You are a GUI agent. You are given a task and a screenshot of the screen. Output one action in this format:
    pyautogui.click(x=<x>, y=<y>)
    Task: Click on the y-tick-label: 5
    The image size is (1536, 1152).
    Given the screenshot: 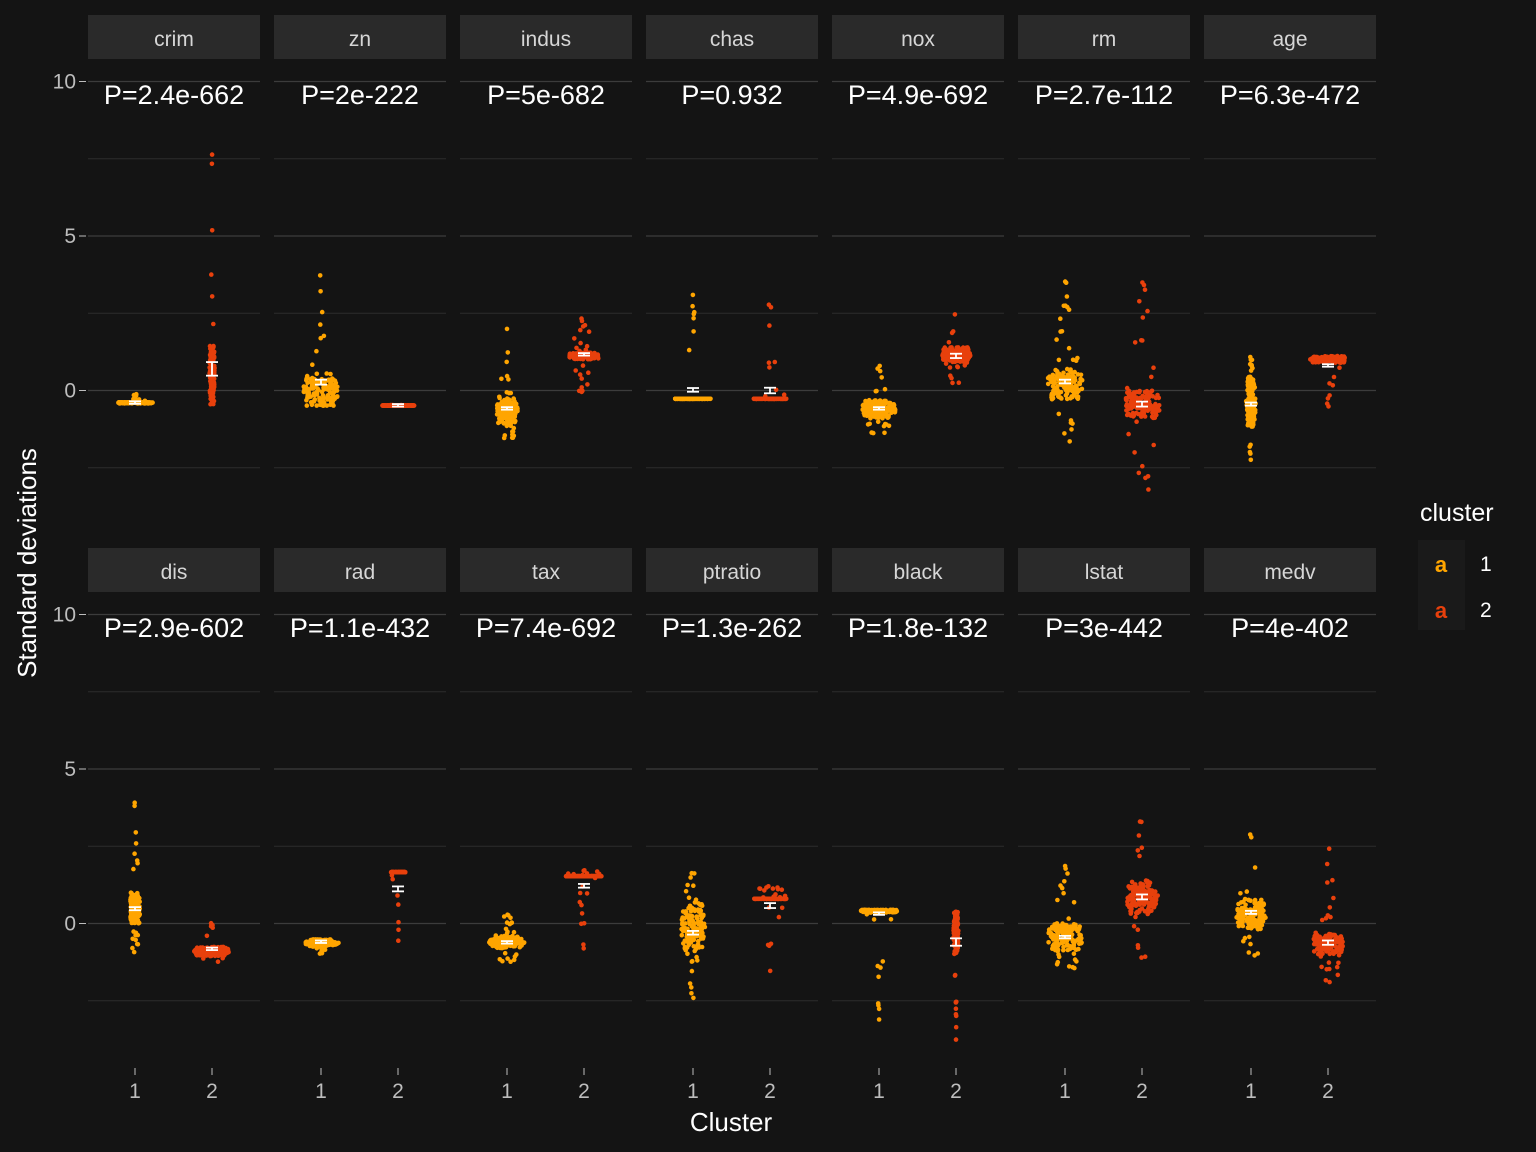 What is the action you would take?
    pyautogui.click(x=70, y=236)
    